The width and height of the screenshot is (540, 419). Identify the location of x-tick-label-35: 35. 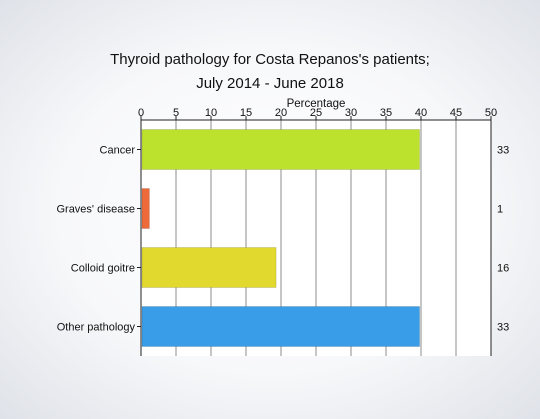
(386, 113).